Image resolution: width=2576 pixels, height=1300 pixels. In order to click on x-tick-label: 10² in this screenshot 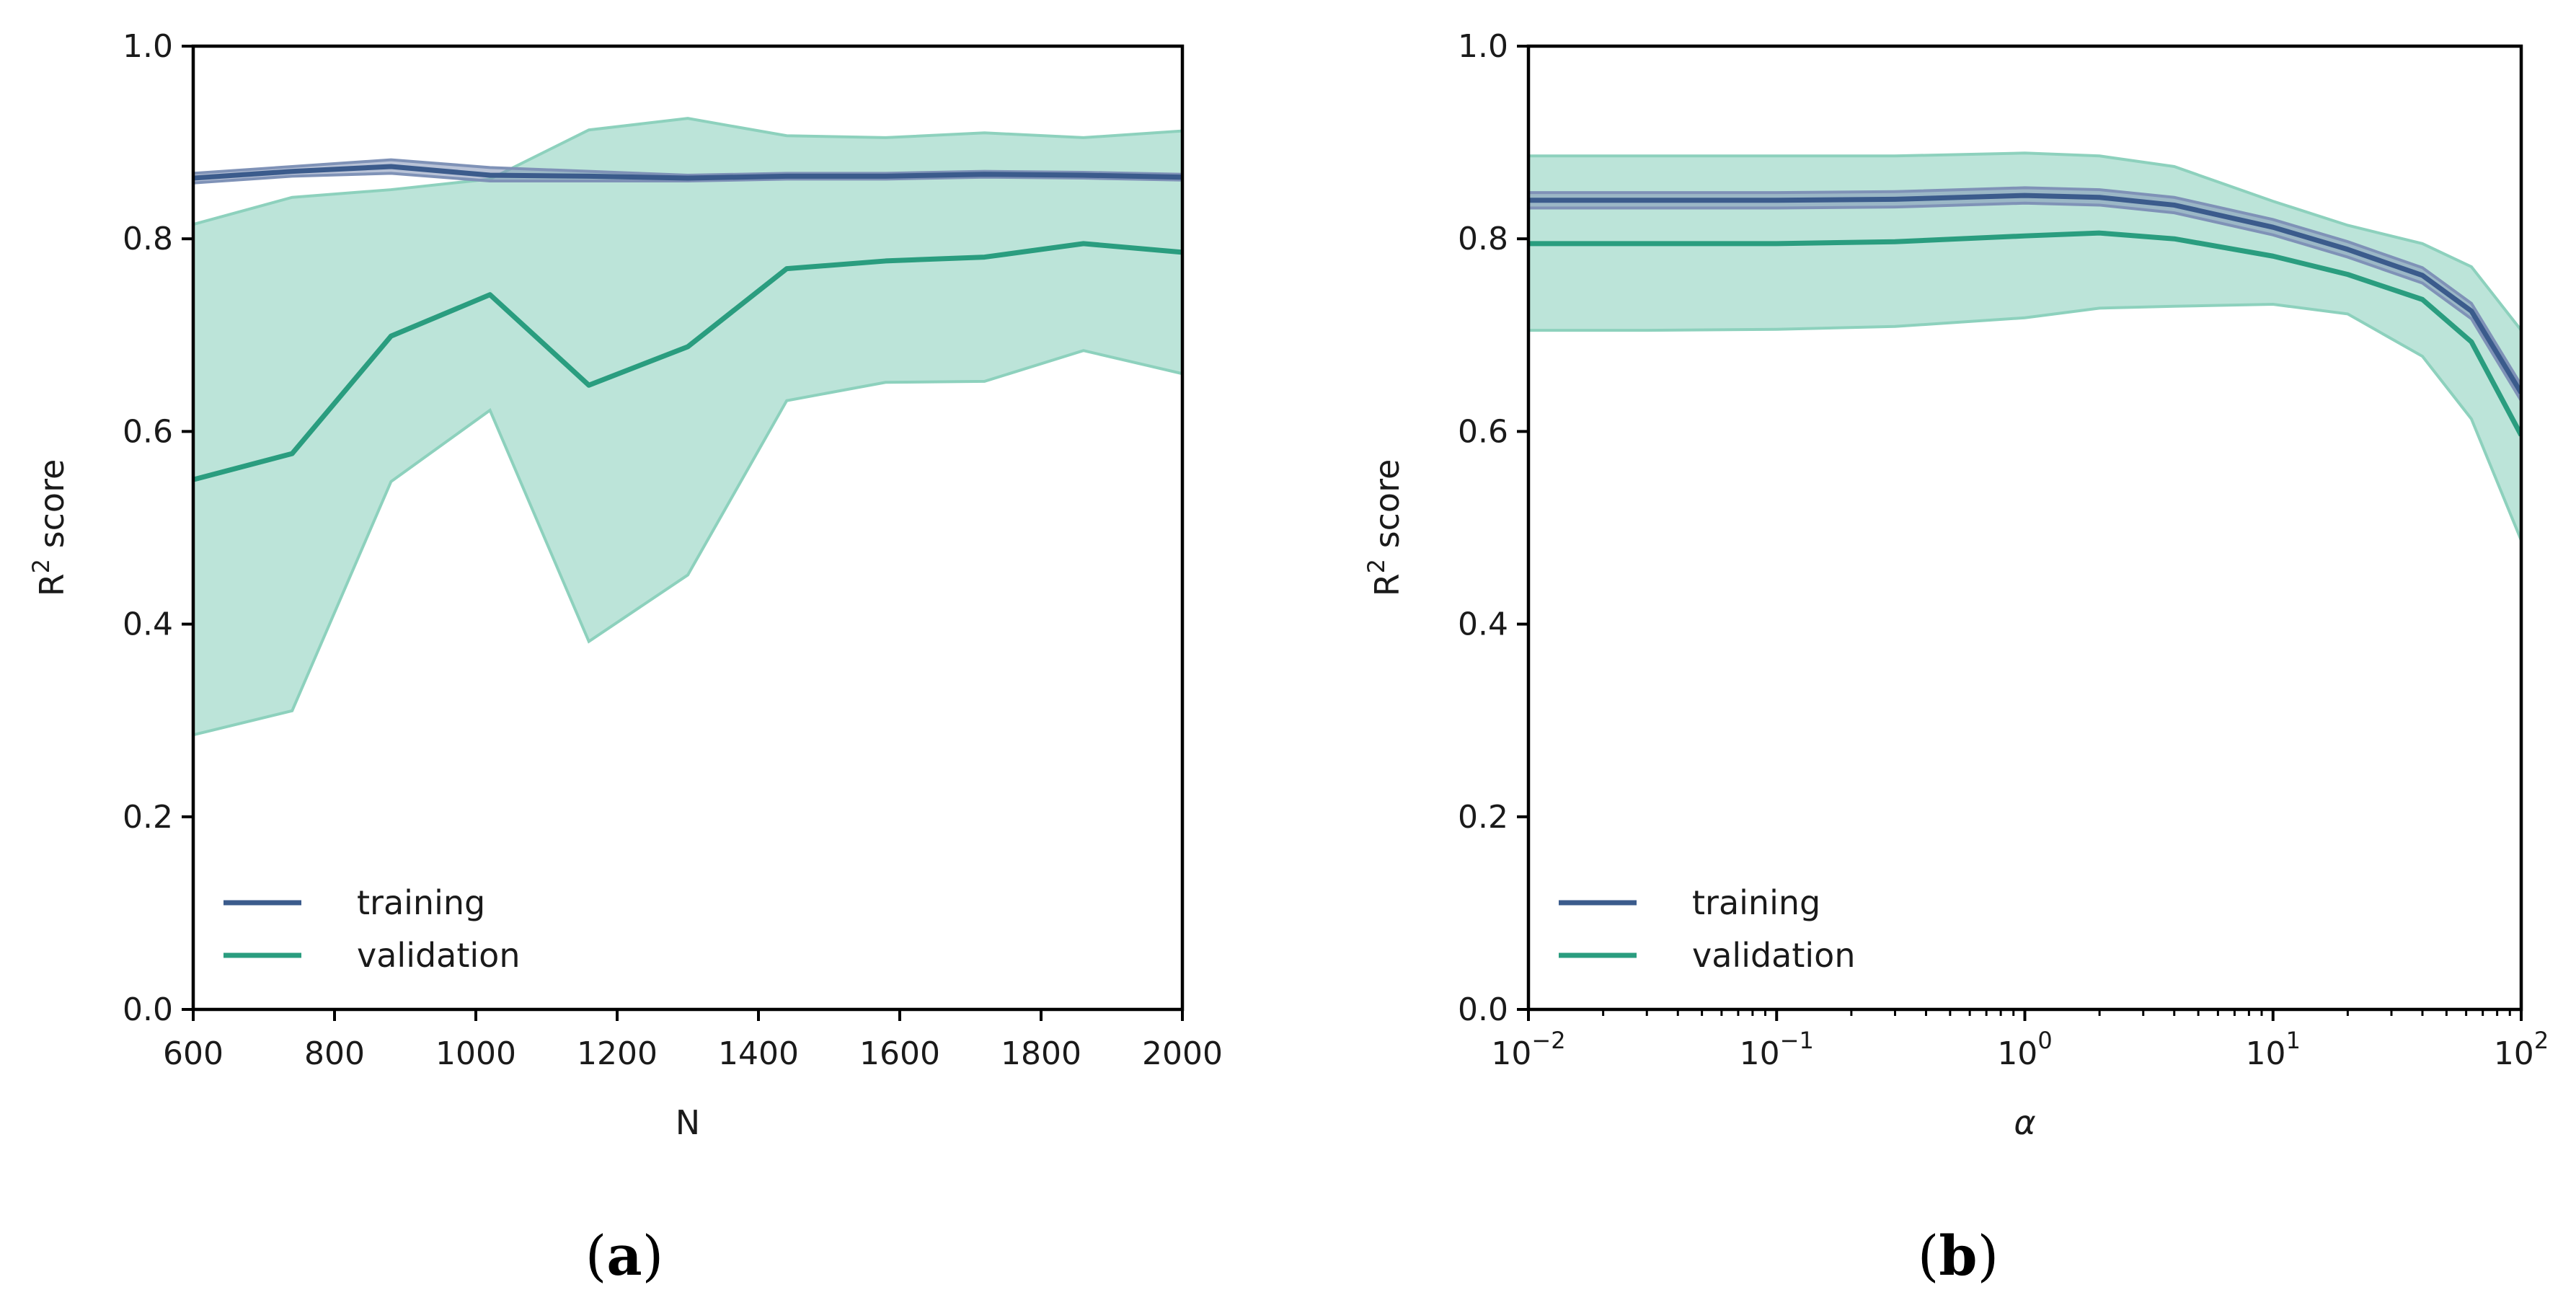, I will do `click(2521, 1049)`.